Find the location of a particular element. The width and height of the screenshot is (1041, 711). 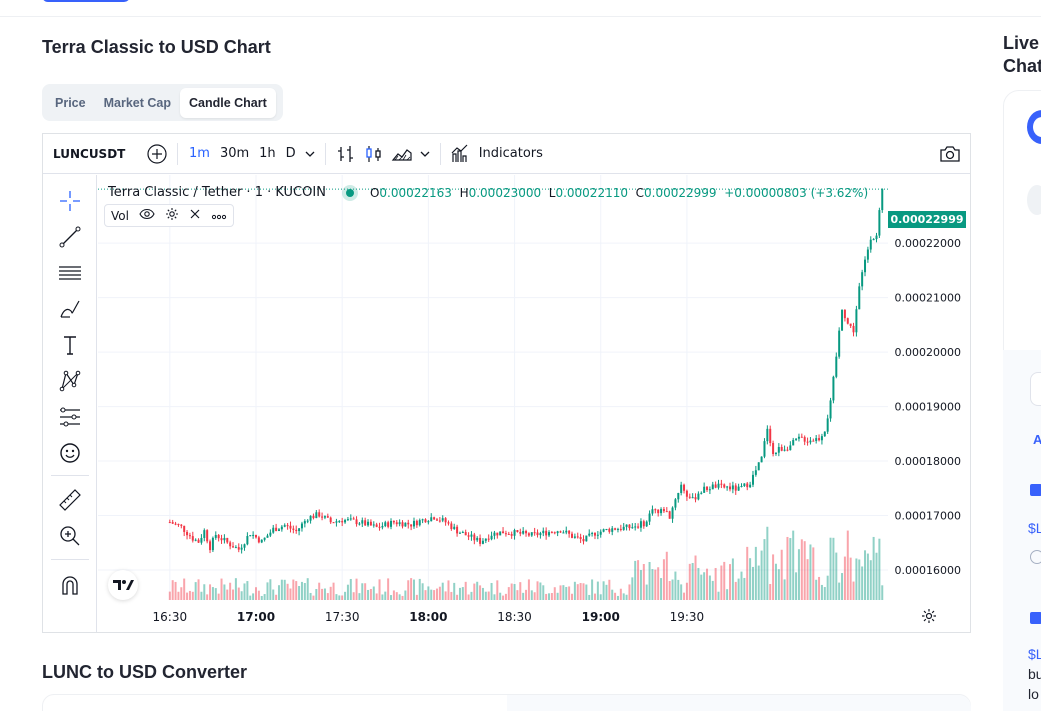

text-tool-icon is located at coordinates (70, 345).